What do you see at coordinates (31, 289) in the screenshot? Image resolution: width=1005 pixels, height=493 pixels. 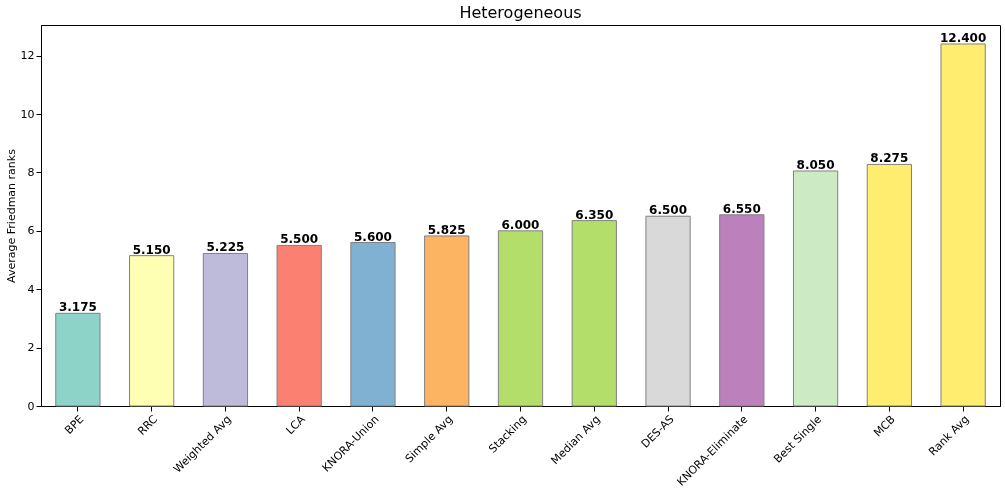 I see `y-tick-label: 4` at bounding box center [31, 289].